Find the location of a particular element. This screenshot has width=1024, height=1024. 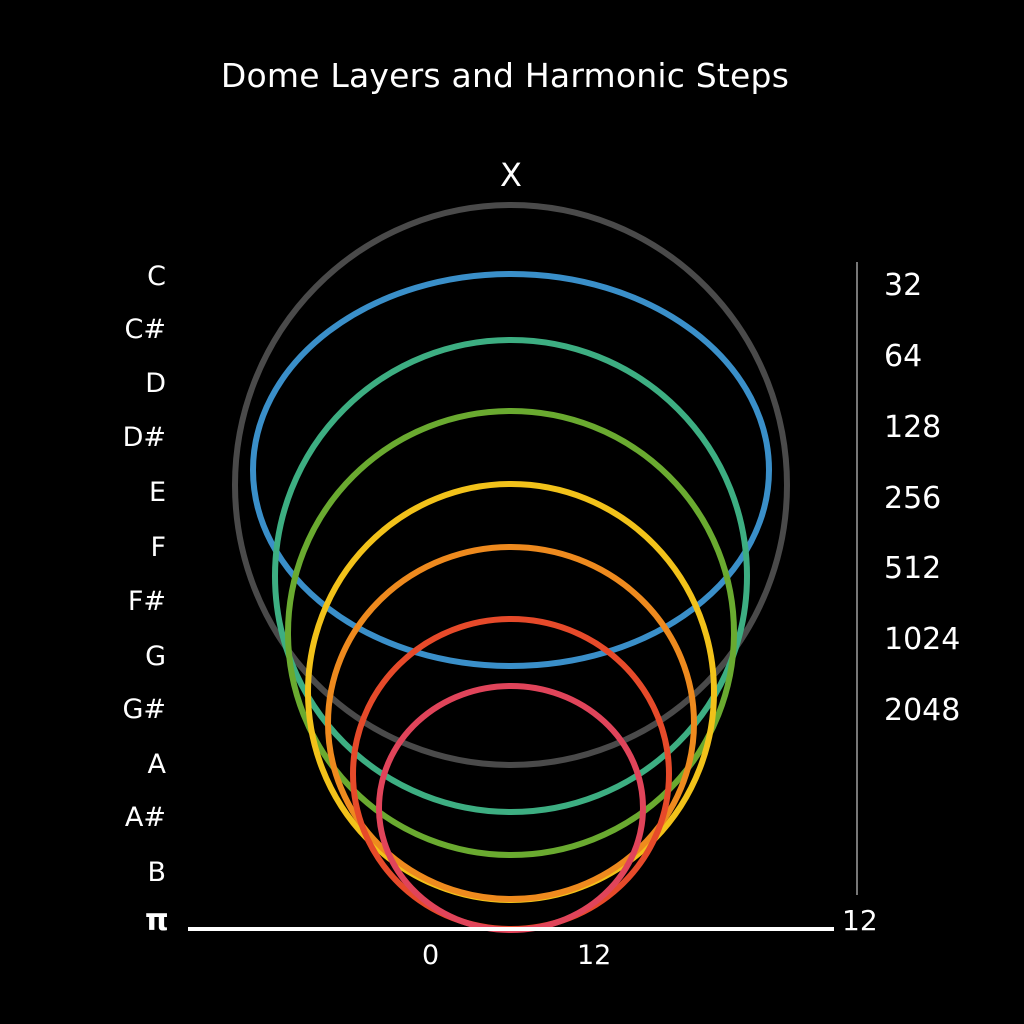

note-label-e: E is located at coordinates (157, 492).